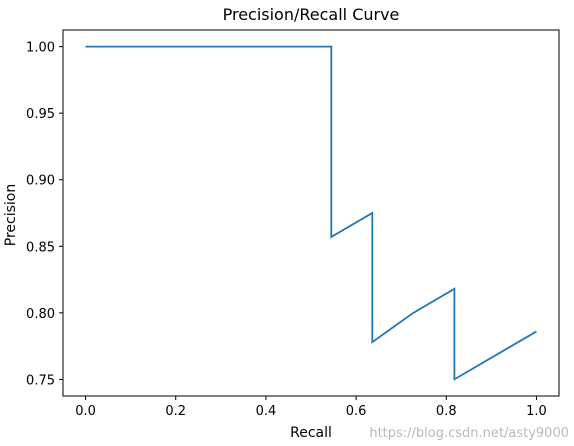 Image resolution: width=574 pixels, height=446 pixels. I want to click on x-tick-label: 0.2, so click(175, 411).